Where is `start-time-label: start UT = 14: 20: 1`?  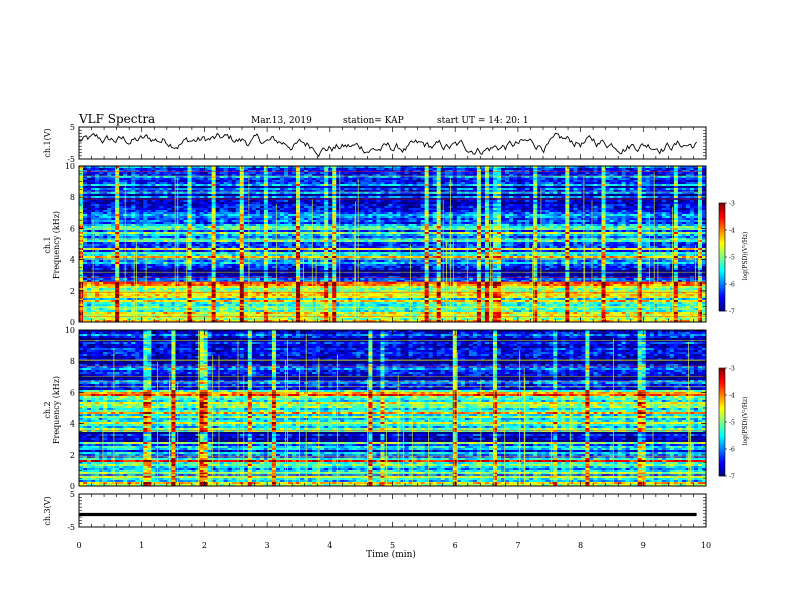 start-time-label: start UT = 14: 20: 1 is located at coordinates (483, 121).